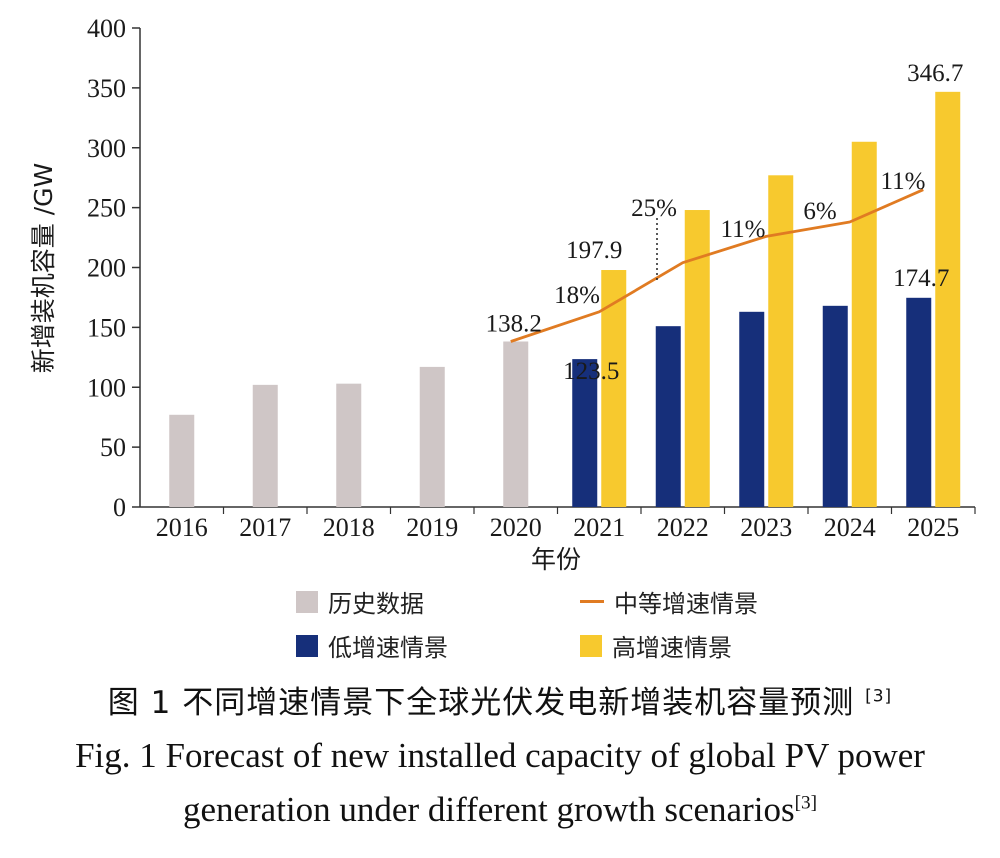 The width and height of the screenshot is (1000, 858). I want to click on legend-swatch-history, so click(307, 601).